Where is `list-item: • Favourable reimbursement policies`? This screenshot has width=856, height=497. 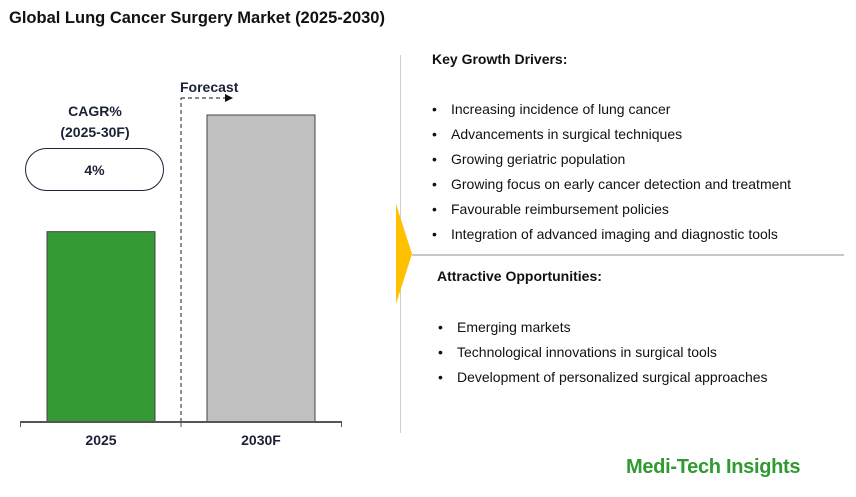 list-item: • Favourable reimbursement policies is located at coordinates (611, 212).